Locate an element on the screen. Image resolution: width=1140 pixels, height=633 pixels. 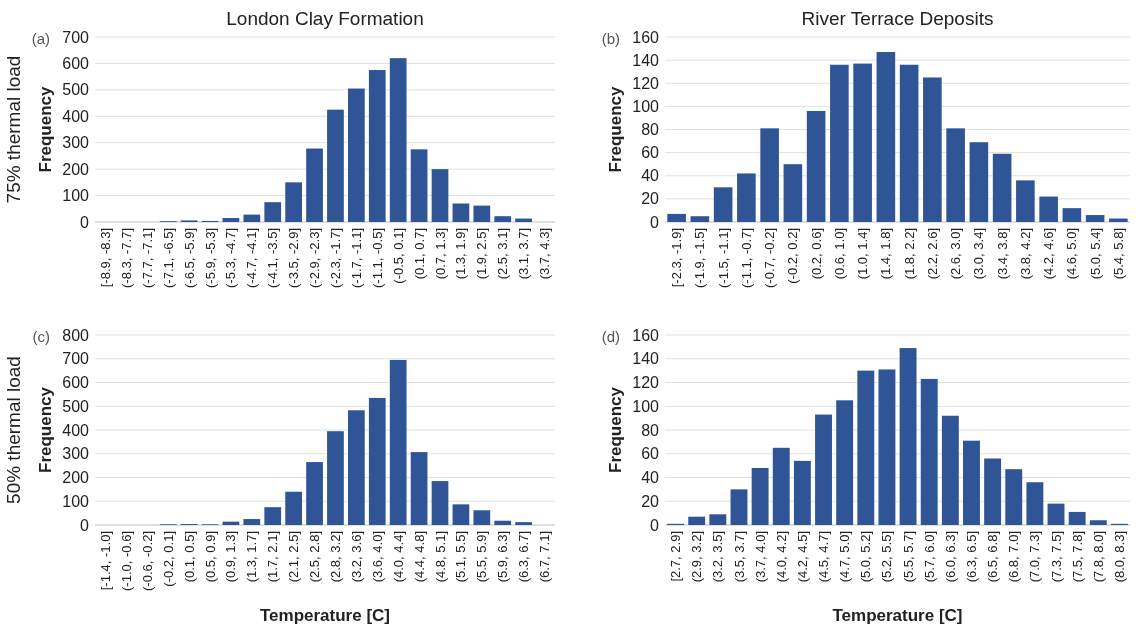
x-tick-label: (6.0, 6.3] is located at coordinates (950, 557).